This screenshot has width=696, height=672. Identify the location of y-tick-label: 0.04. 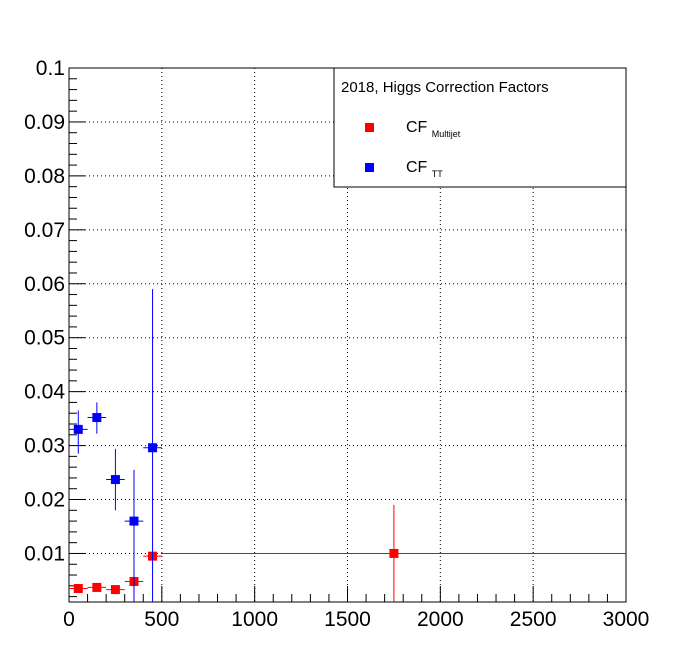
(44, 392).